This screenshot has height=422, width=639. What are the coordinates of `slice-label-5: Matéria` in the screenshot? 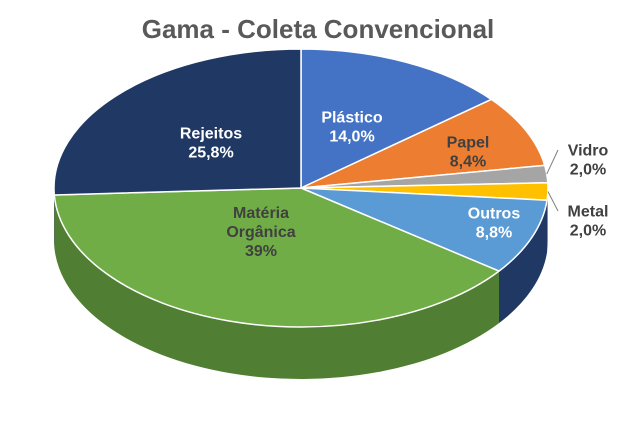 It's located at (261, 213).